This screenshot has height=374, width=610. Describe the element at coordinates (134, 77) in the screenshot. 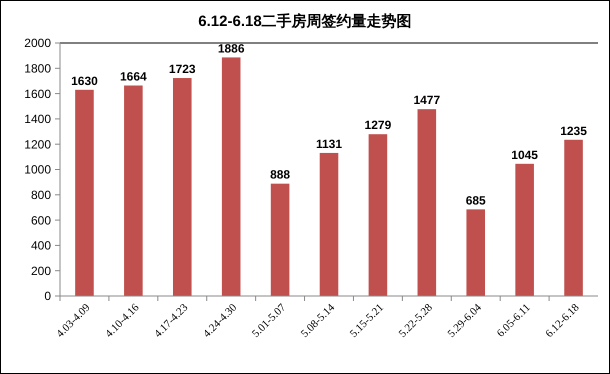

I see `data-label: 1664` at that location.